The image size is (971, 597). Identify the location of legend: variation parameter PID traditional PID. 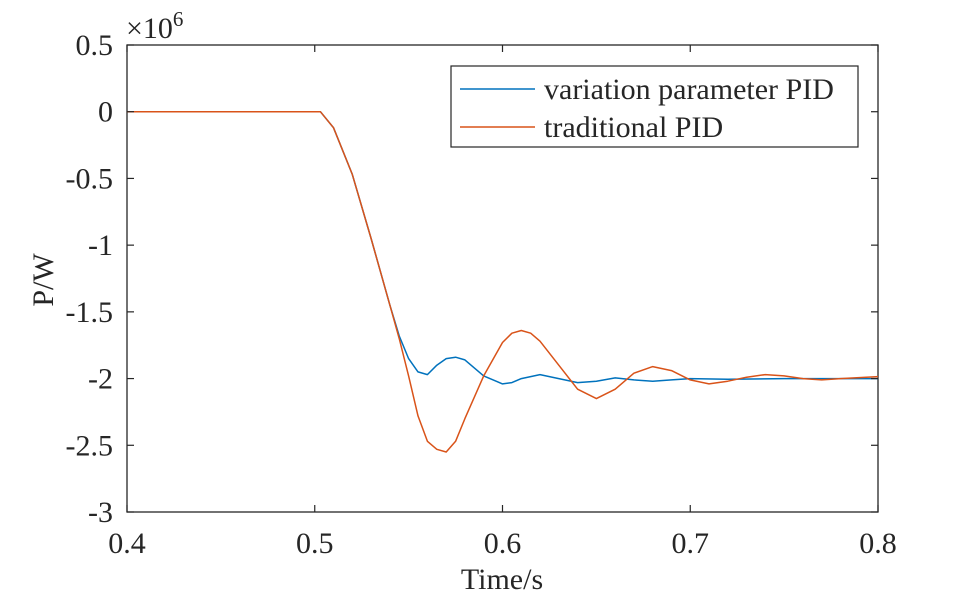
(654, 106).